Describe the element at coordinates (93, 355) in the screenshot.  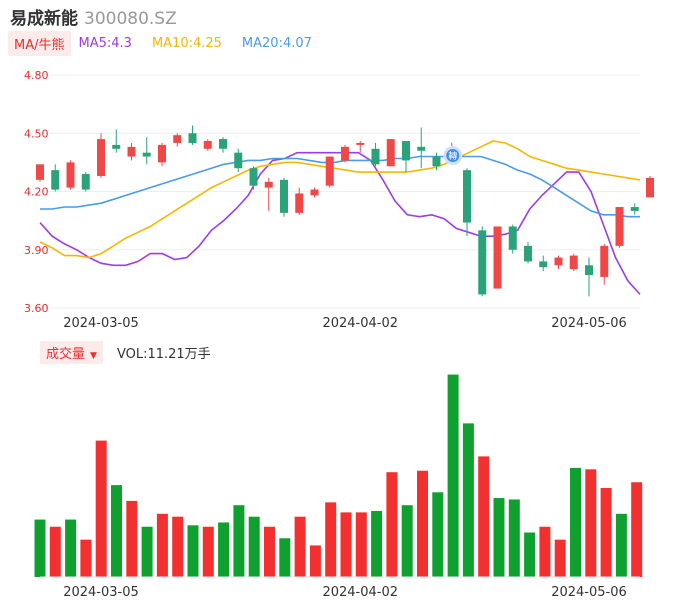
I see `caret-down-icon: ▼` at that location.